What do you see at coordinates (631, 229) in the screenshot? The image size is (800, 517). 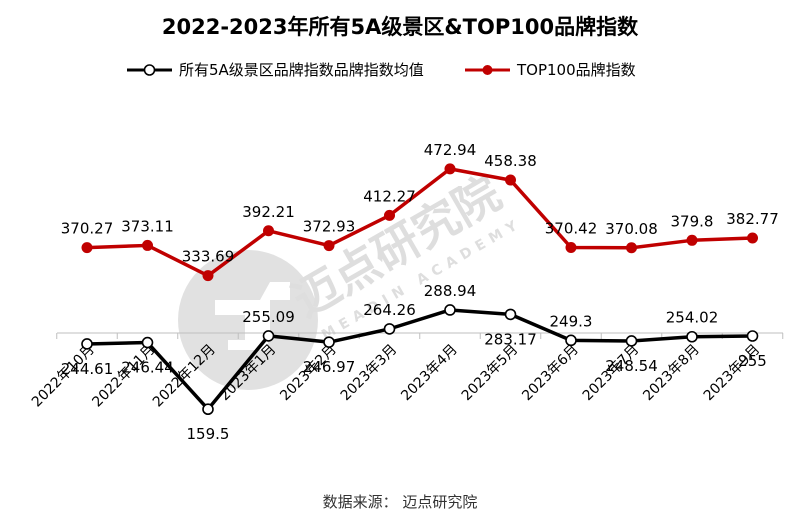 I see `data-label-series-2: 370.08` at bounding box center [631, 229].